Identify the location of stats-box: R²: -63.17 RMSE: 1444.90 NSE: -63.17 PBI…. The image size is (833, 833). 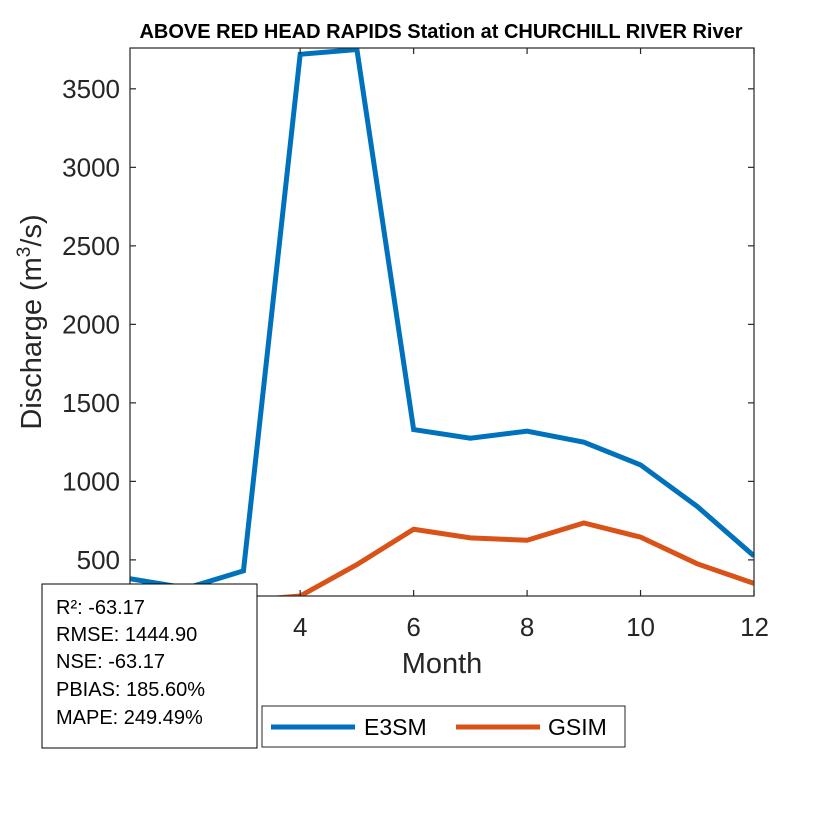
(149, 666).